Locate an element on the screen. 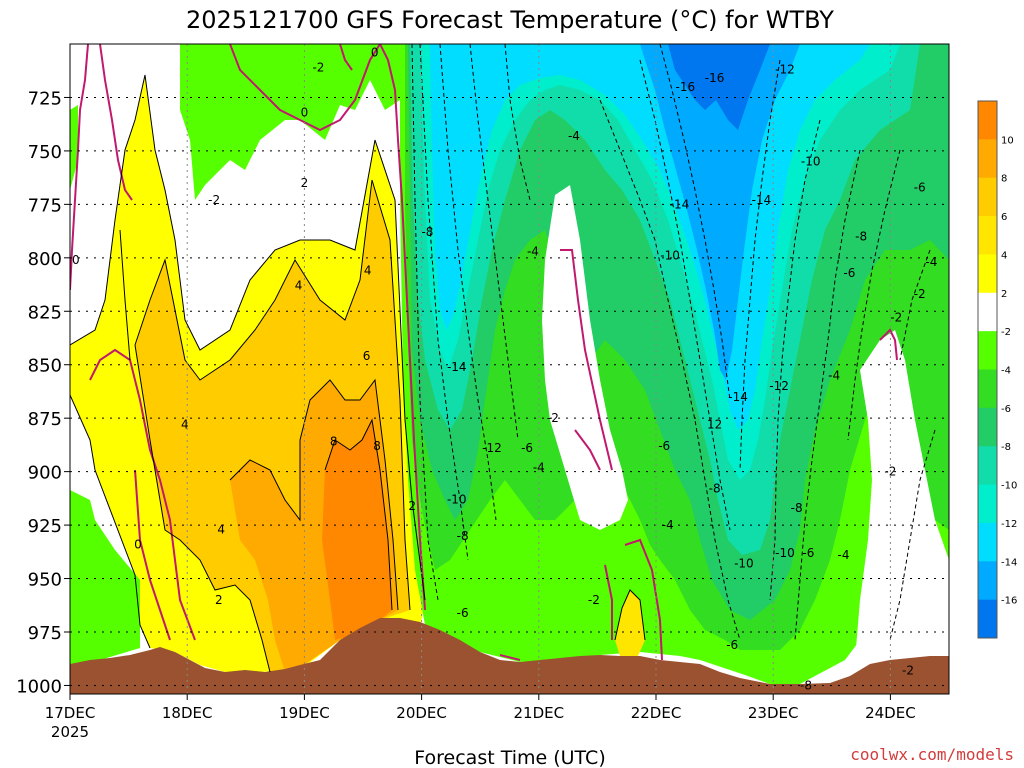 The height and width of the screenshot is (768, 1024). colorbar-label: -2 is located at coordinates (1006, 332).